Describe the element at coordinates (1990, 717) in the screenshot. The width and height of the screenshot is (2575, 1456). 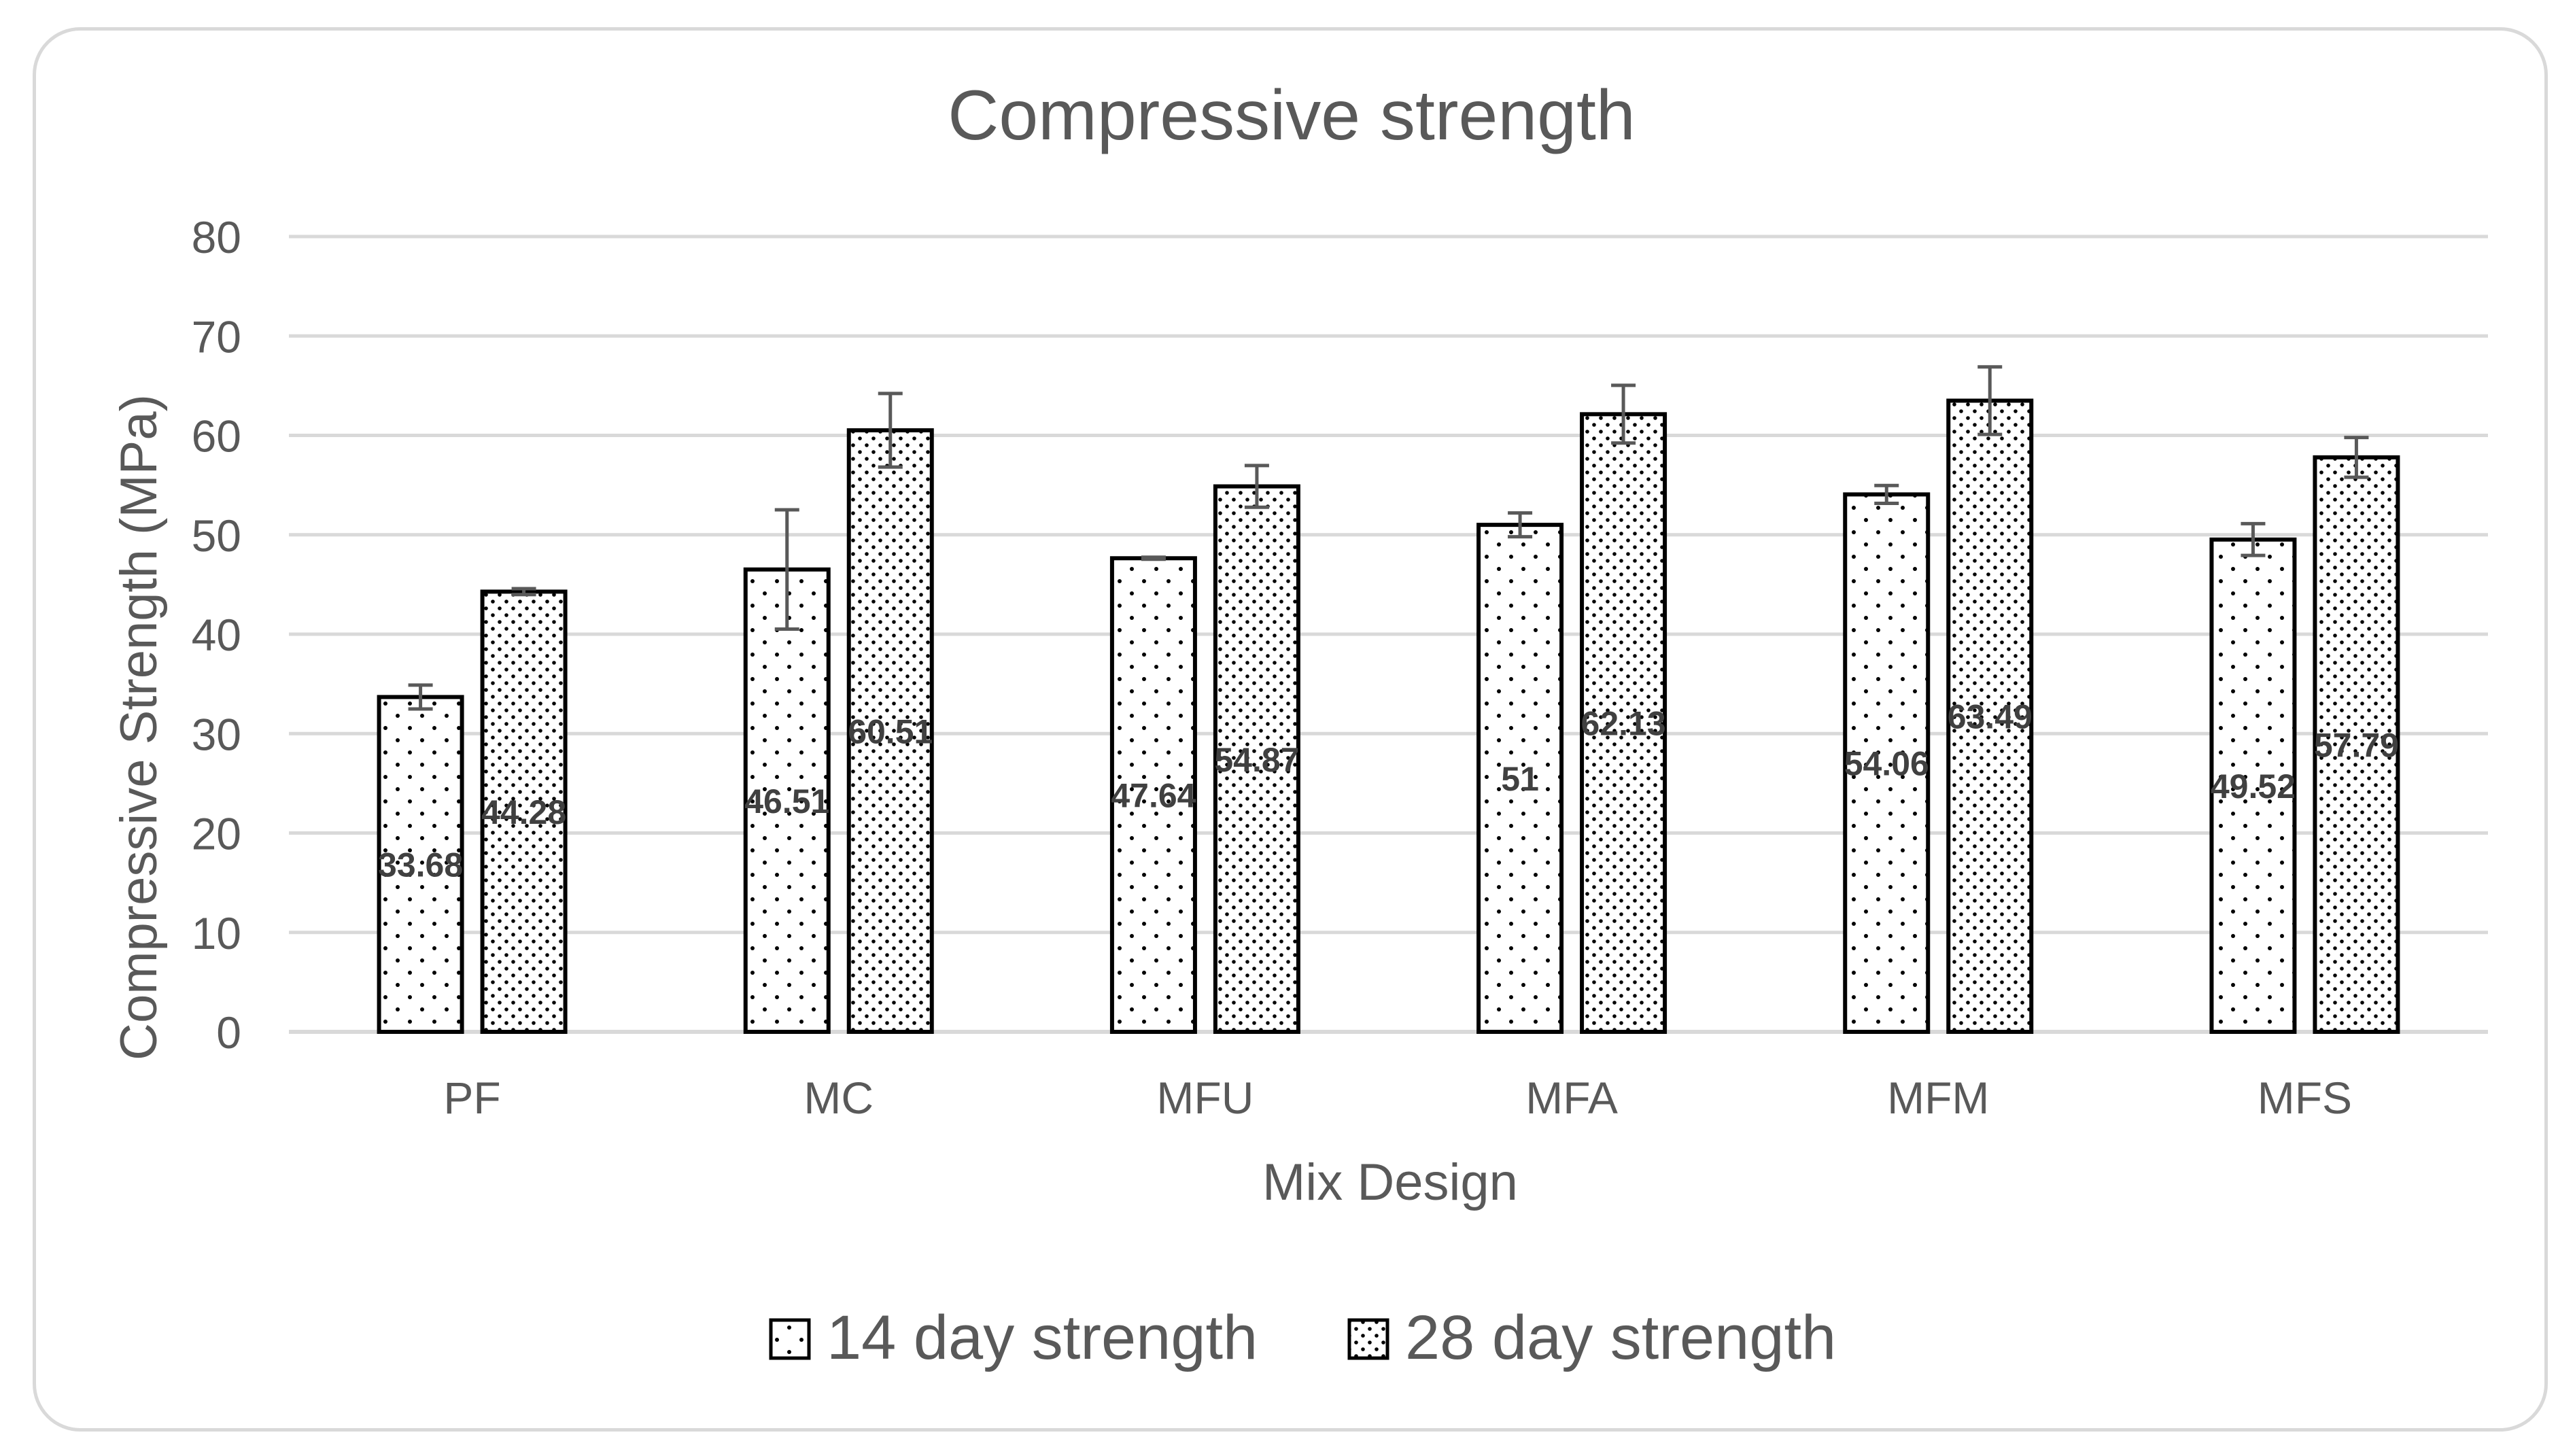
I see `data-label: 63.49` at that location.